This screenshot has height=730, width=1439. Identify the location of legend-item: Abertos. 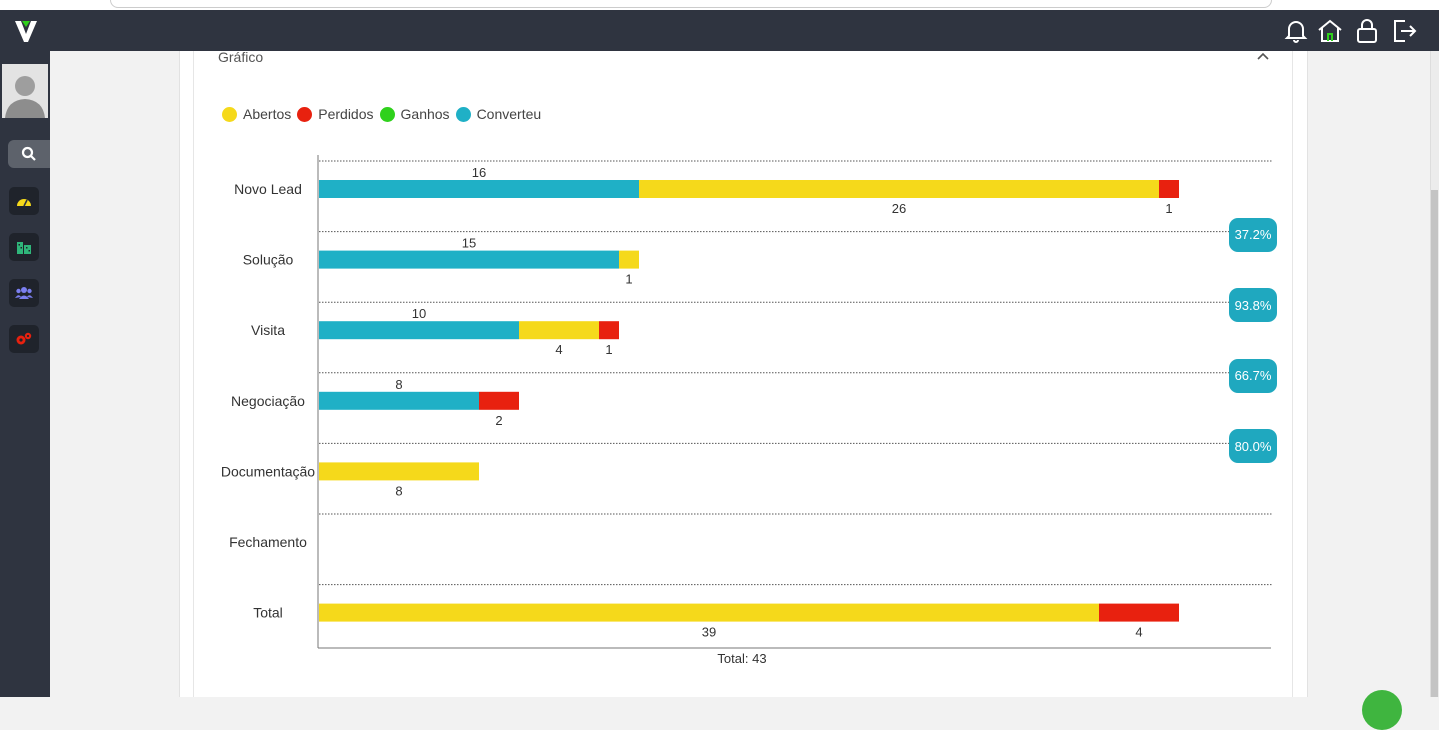
(256, 114).